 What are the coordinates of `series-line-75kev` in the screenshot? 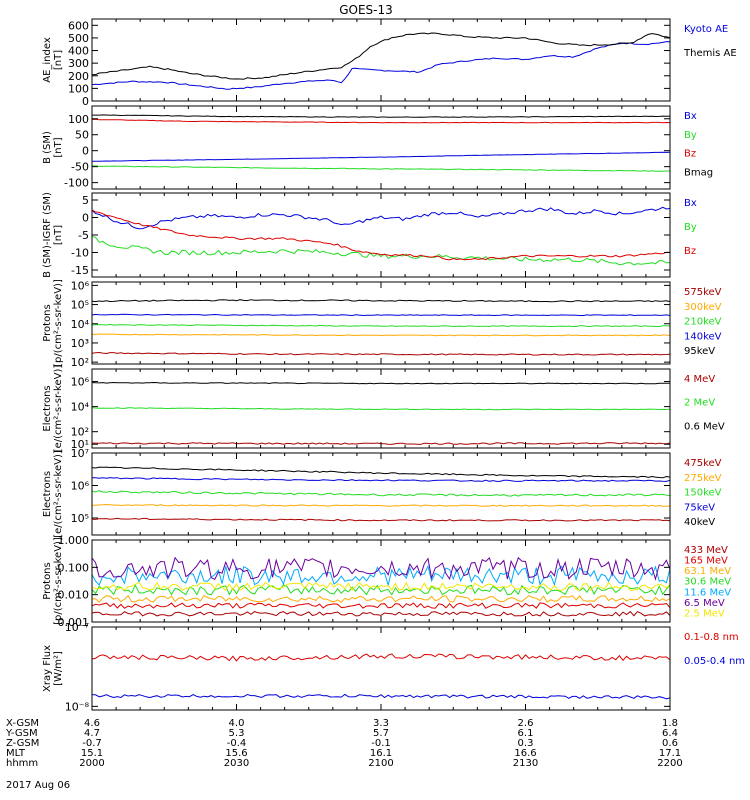 It's located at (381, 479).